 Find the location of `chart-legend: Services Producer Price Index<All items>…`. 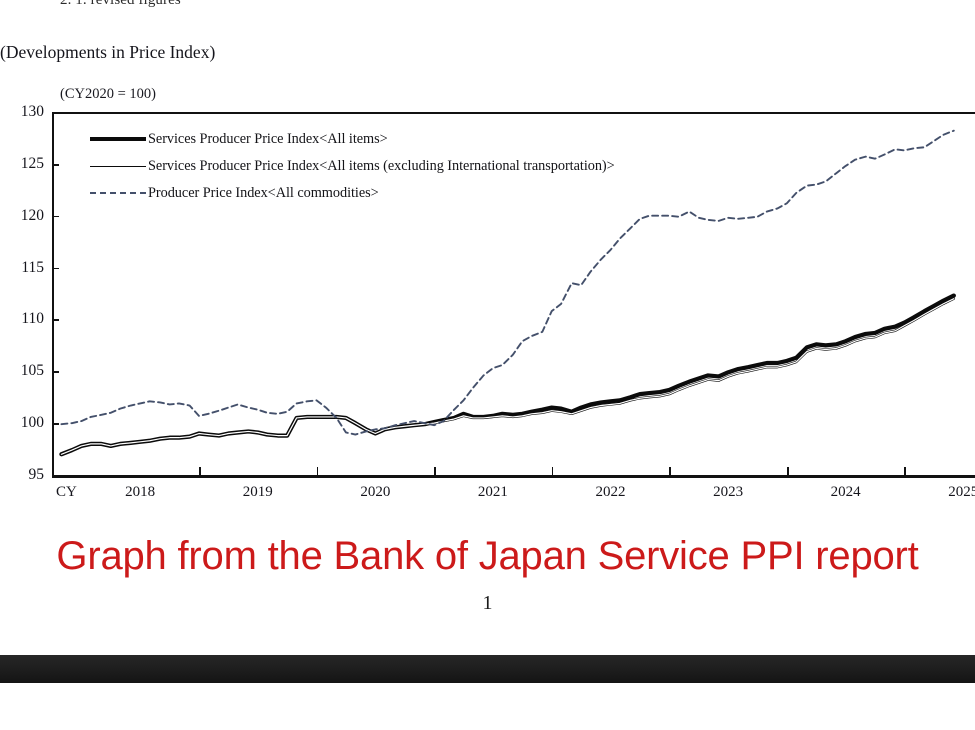

chart-legend: Services Producer Price Index<All items>… is located at coordinates (505, 170).